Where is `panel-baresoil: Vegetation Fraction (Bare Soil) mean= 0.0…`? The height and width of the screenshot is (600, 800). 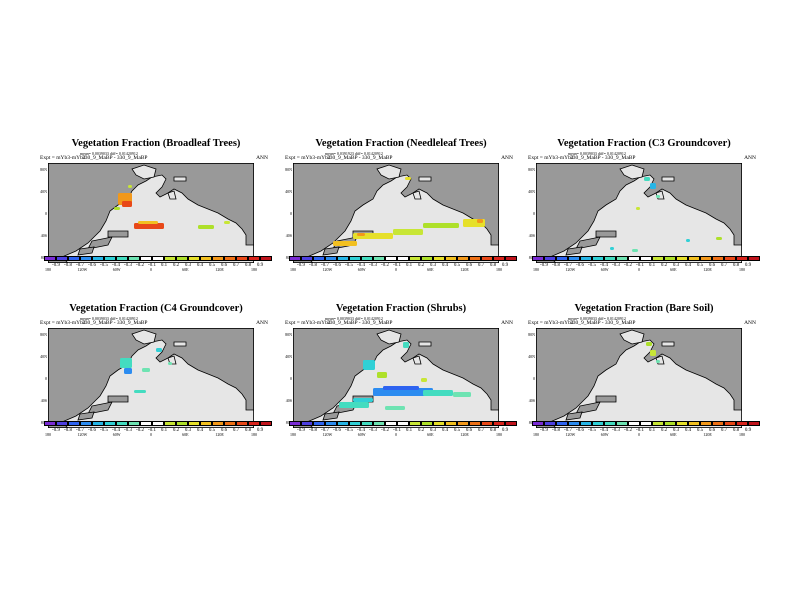 panel-baresoil: Vegetation Fraction (Bare Soil) mean= 0.0… is located at coordinates (644, 395).